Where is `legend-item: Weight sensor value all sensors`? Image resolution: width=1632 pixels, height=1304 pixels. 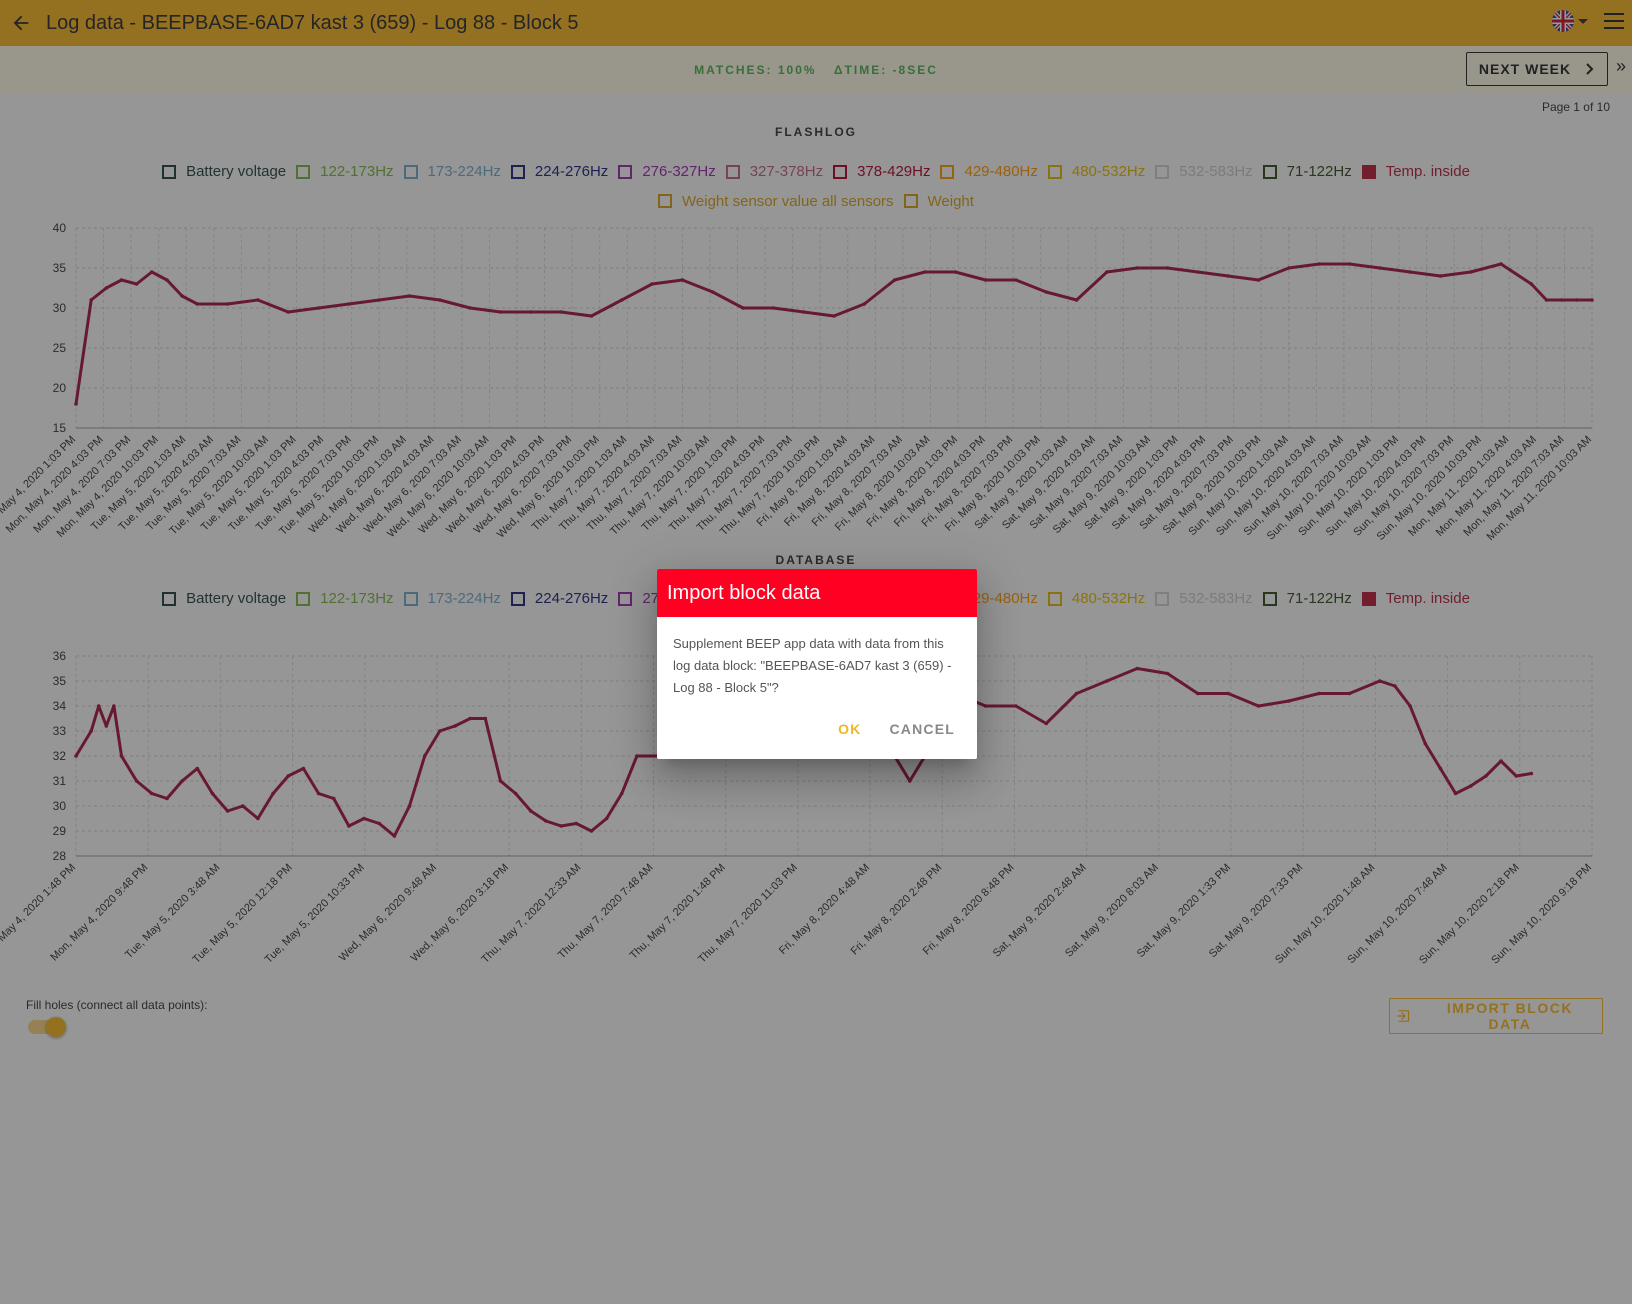
legend-item: Weight sensor value all sensors is located at coordinates (776, 201).